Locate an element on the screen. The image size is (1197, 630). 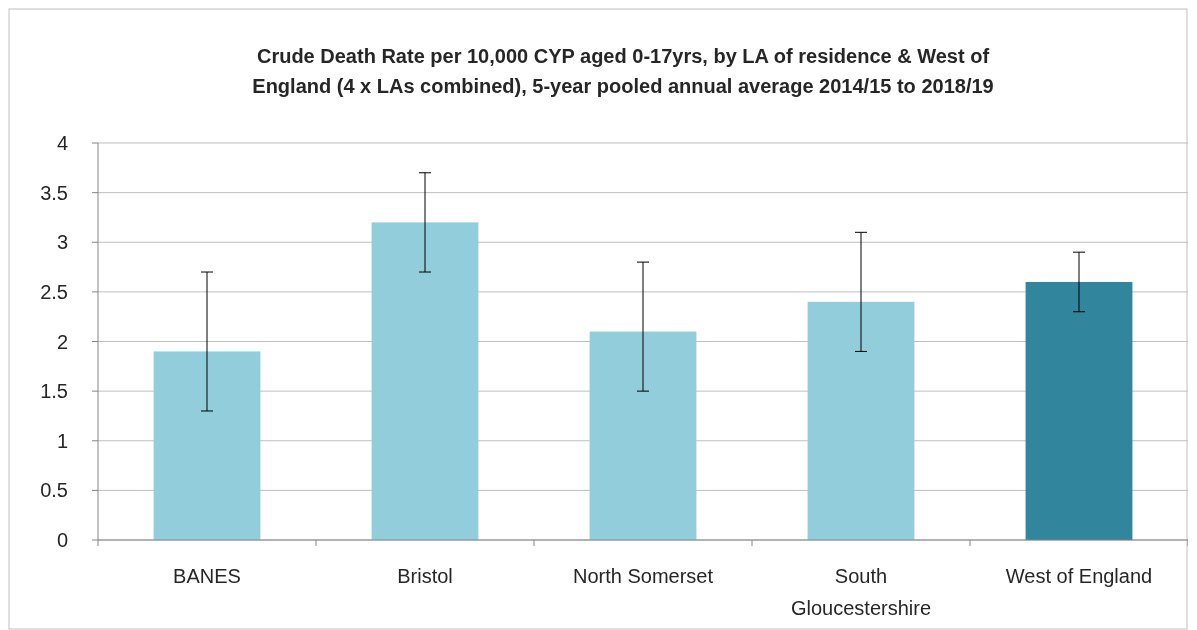
x-tick-label: West of England is located at coordinates (1079, 576).